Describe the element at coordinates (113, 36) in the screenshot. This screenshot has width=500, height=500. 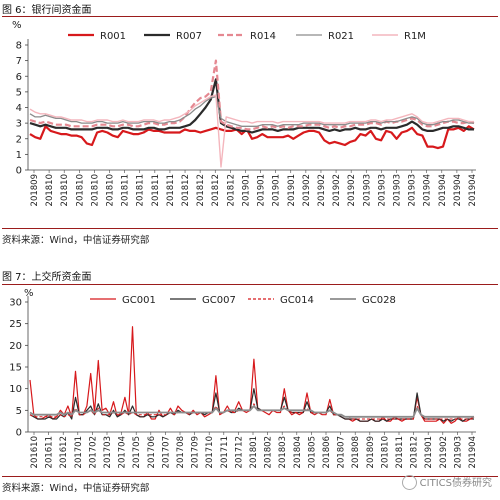
I see `legend-label-r001: R001` at that location.